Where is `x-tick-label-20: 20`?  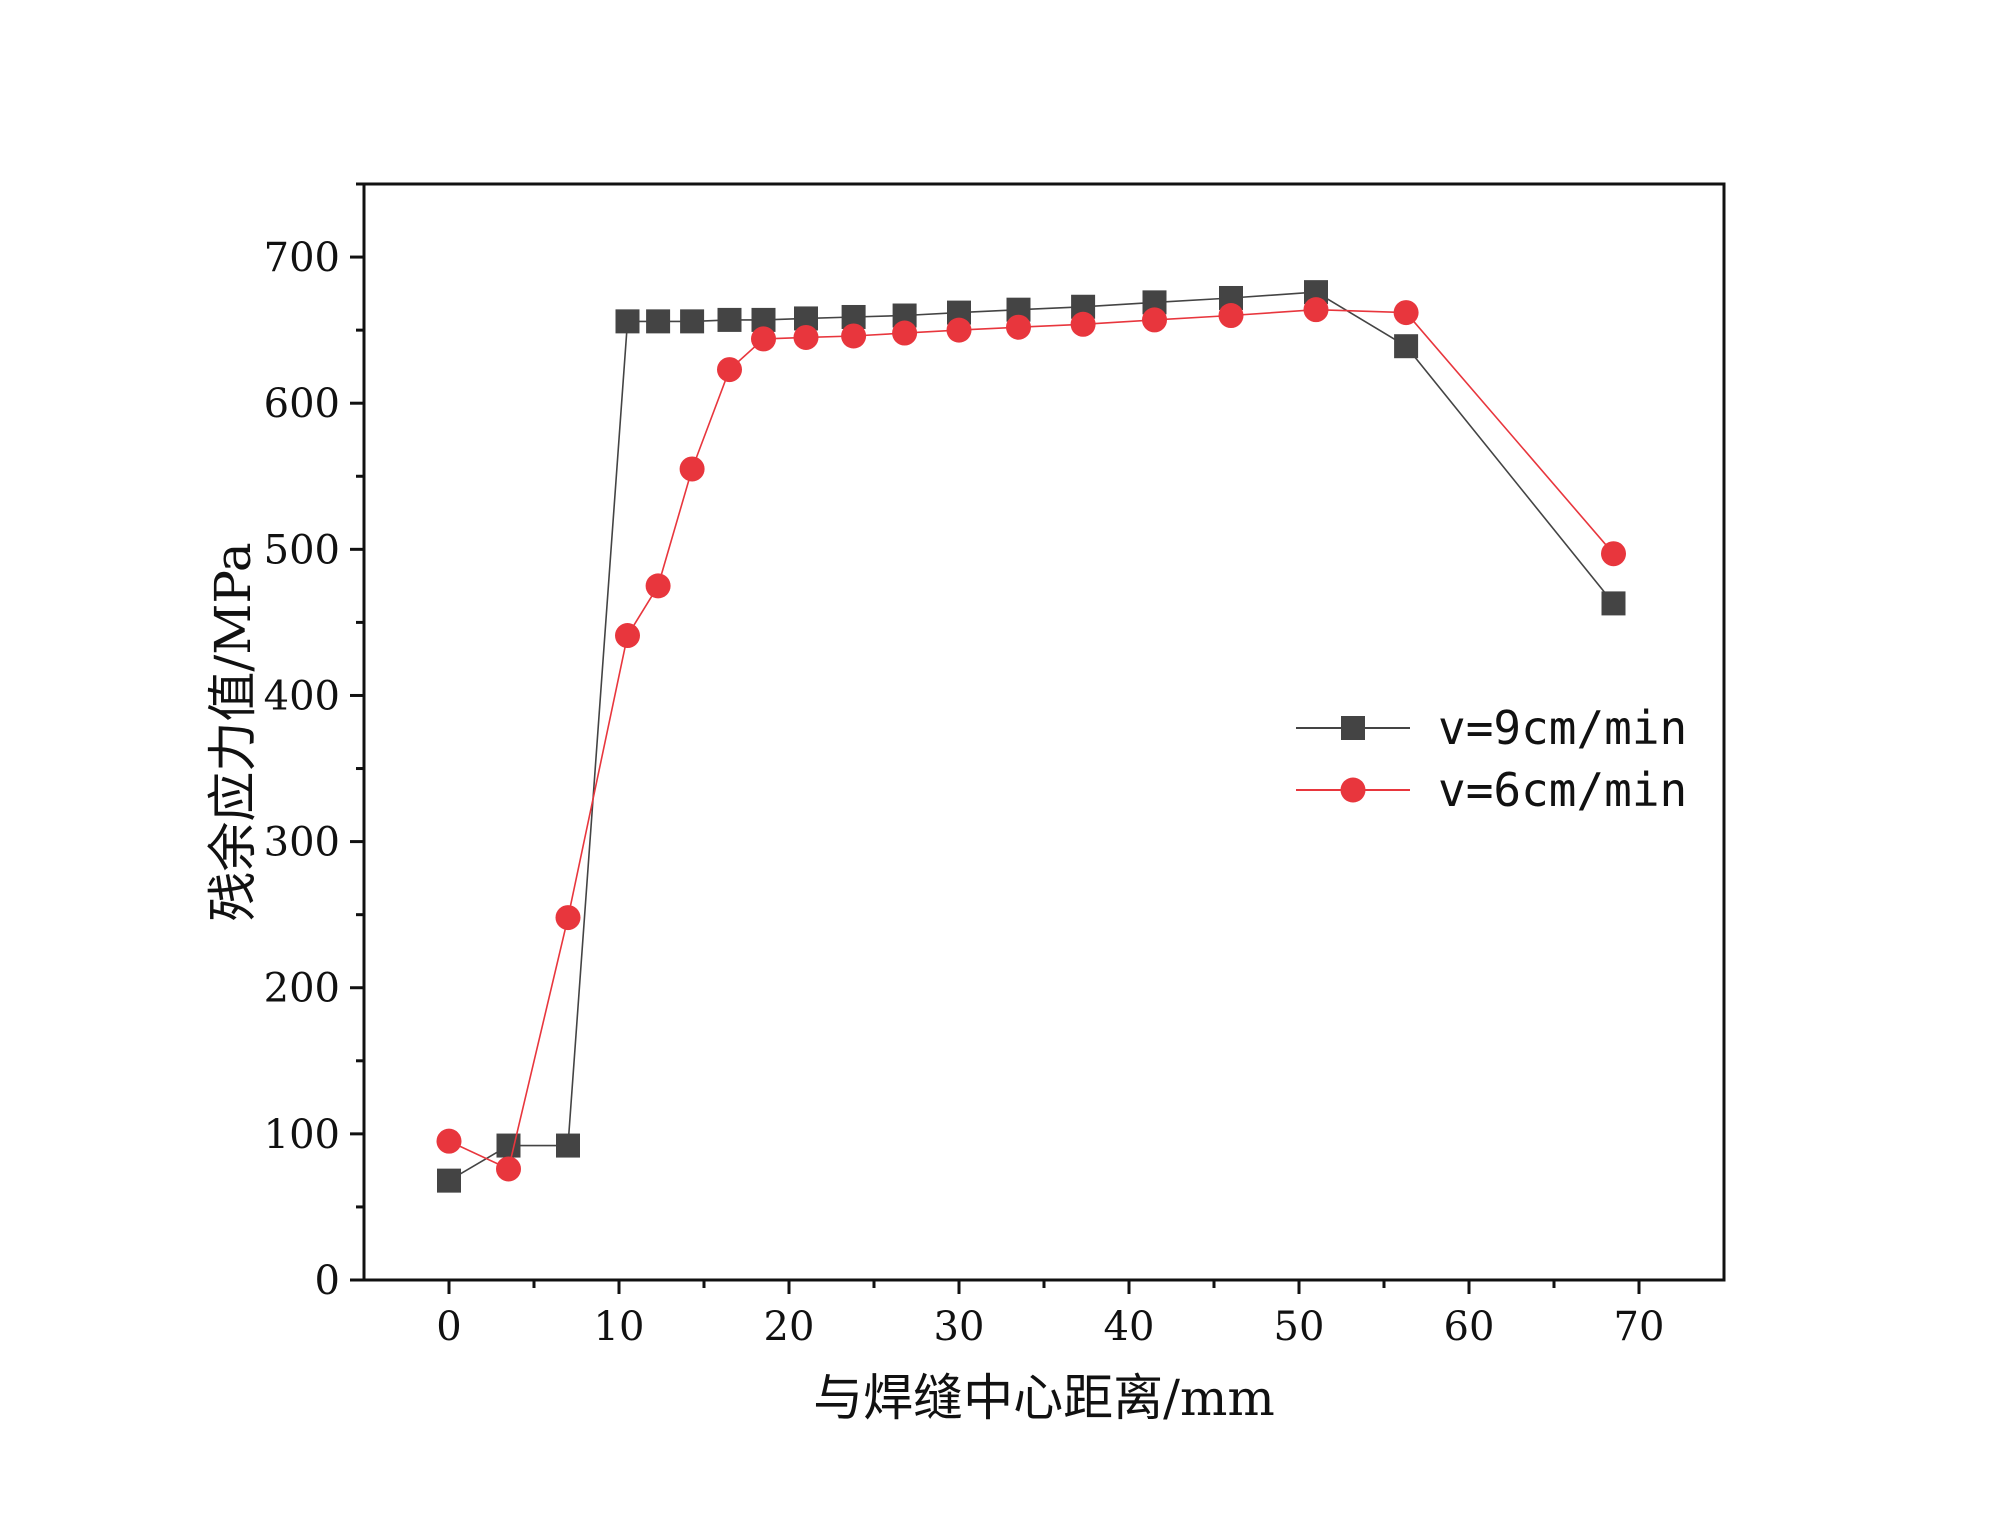 x-tick-label-20: 20 is located at coordinates (789, 1327).